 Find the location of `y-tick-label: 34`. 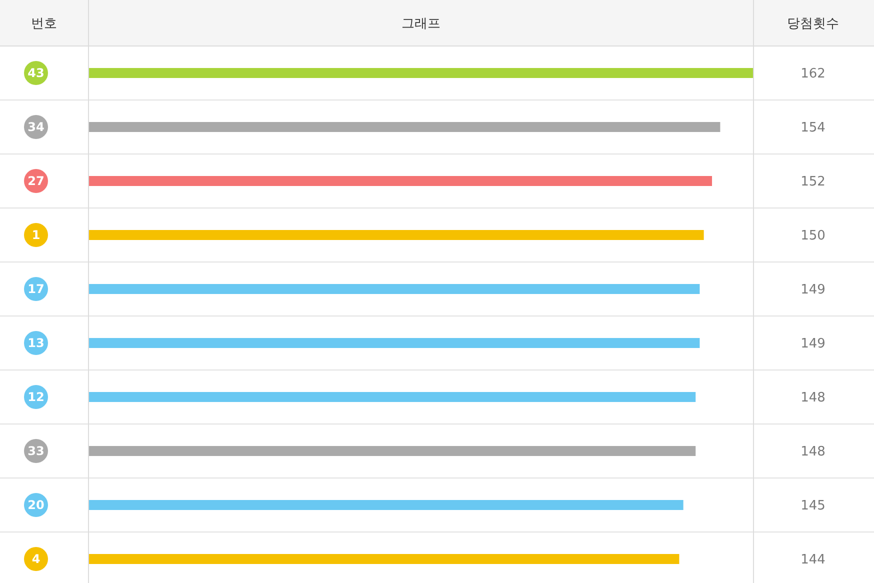

y-tick-label: 34 is located at coordinates (36, 127).